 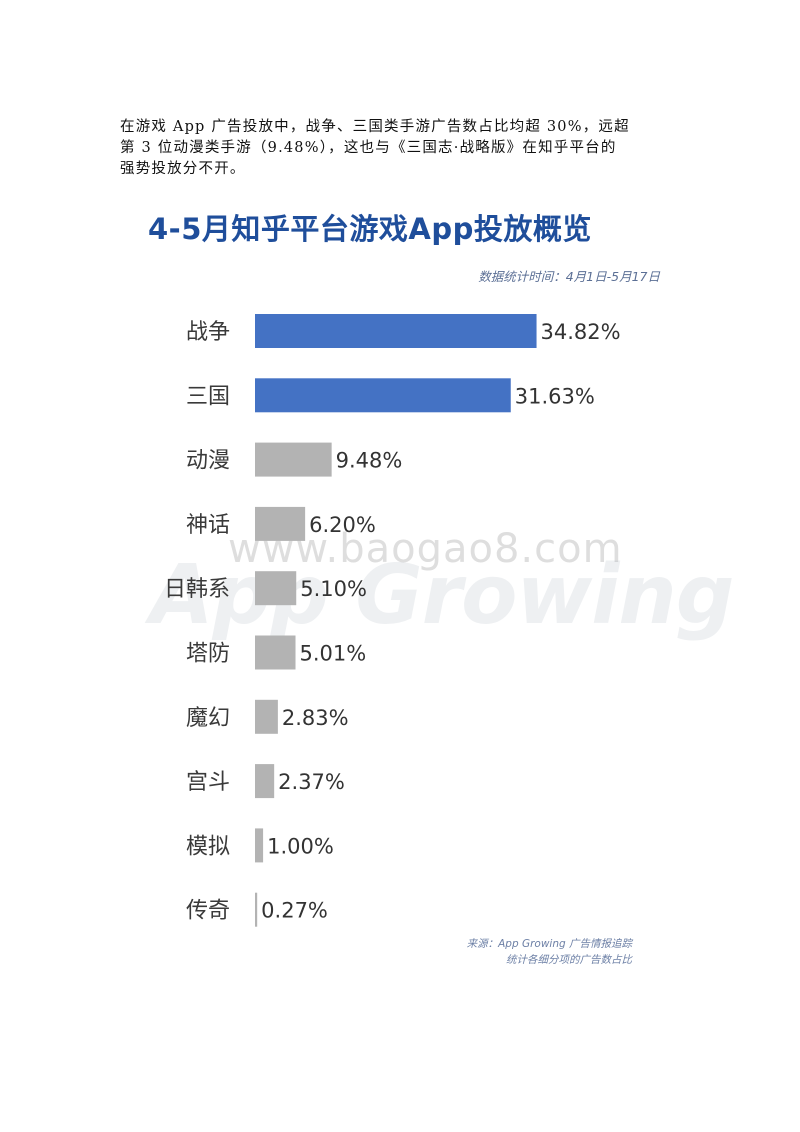 What do you see at coordinates (549, 944) in the screenshot?
I see `source-line-1: 来源：App Growing 广告情报追踪` at bounding box center [549, 944].